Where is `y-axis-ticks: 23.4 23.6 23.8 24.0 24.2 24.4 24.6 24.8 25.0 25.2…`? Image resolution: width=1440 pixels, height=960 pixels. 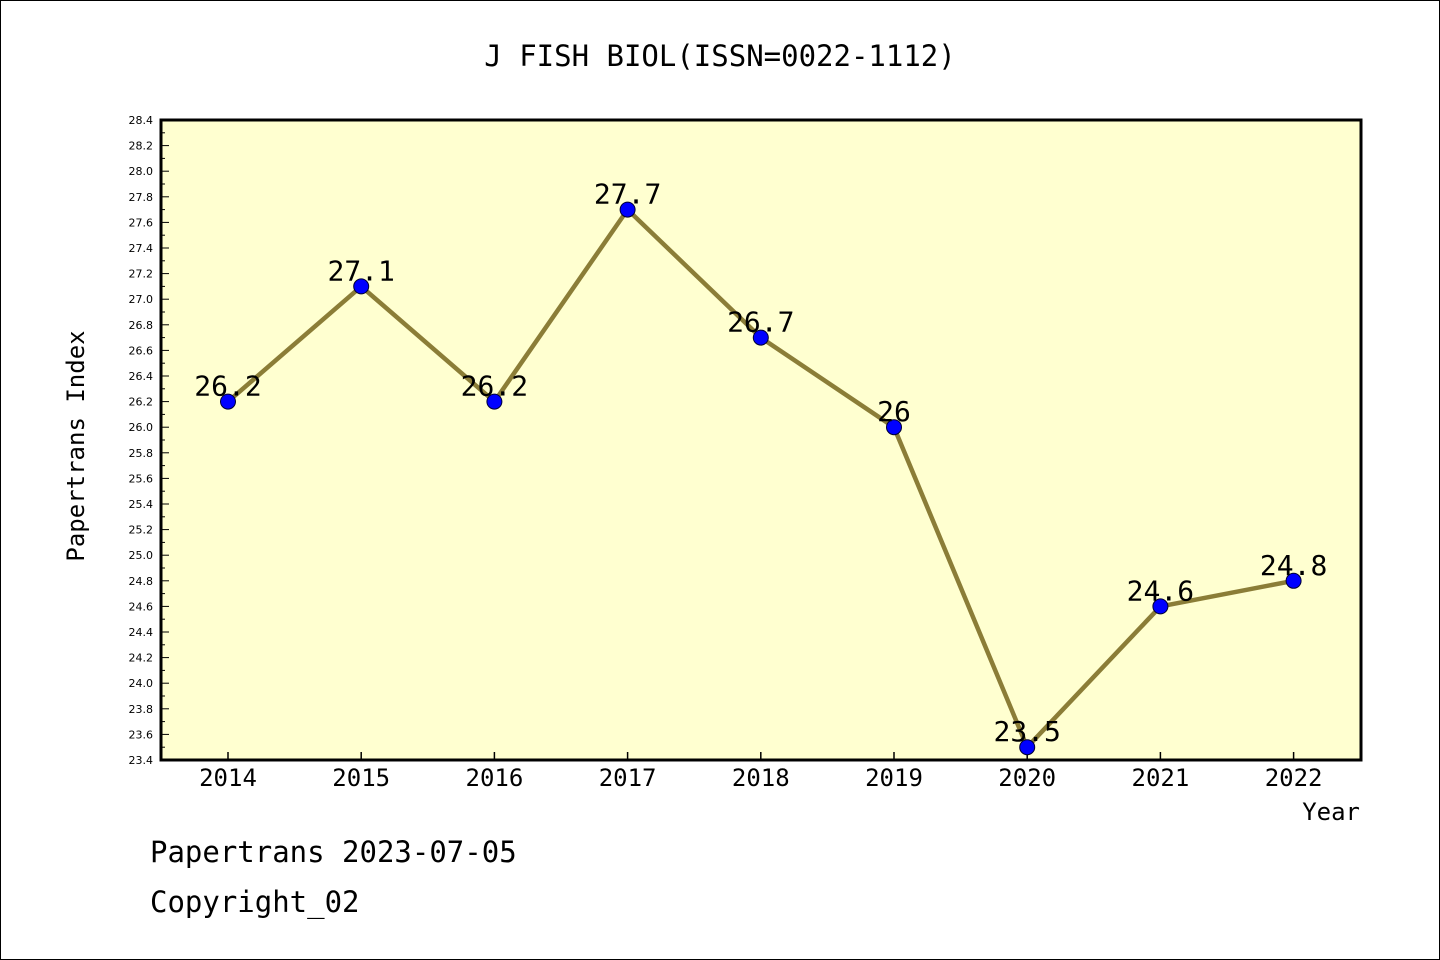 y-axis-ticks: 23.4 23.6 23.8 24.0 24.2 24.4 24.6 24.8 25.0 25.2… is located at coordinates (149, 440).